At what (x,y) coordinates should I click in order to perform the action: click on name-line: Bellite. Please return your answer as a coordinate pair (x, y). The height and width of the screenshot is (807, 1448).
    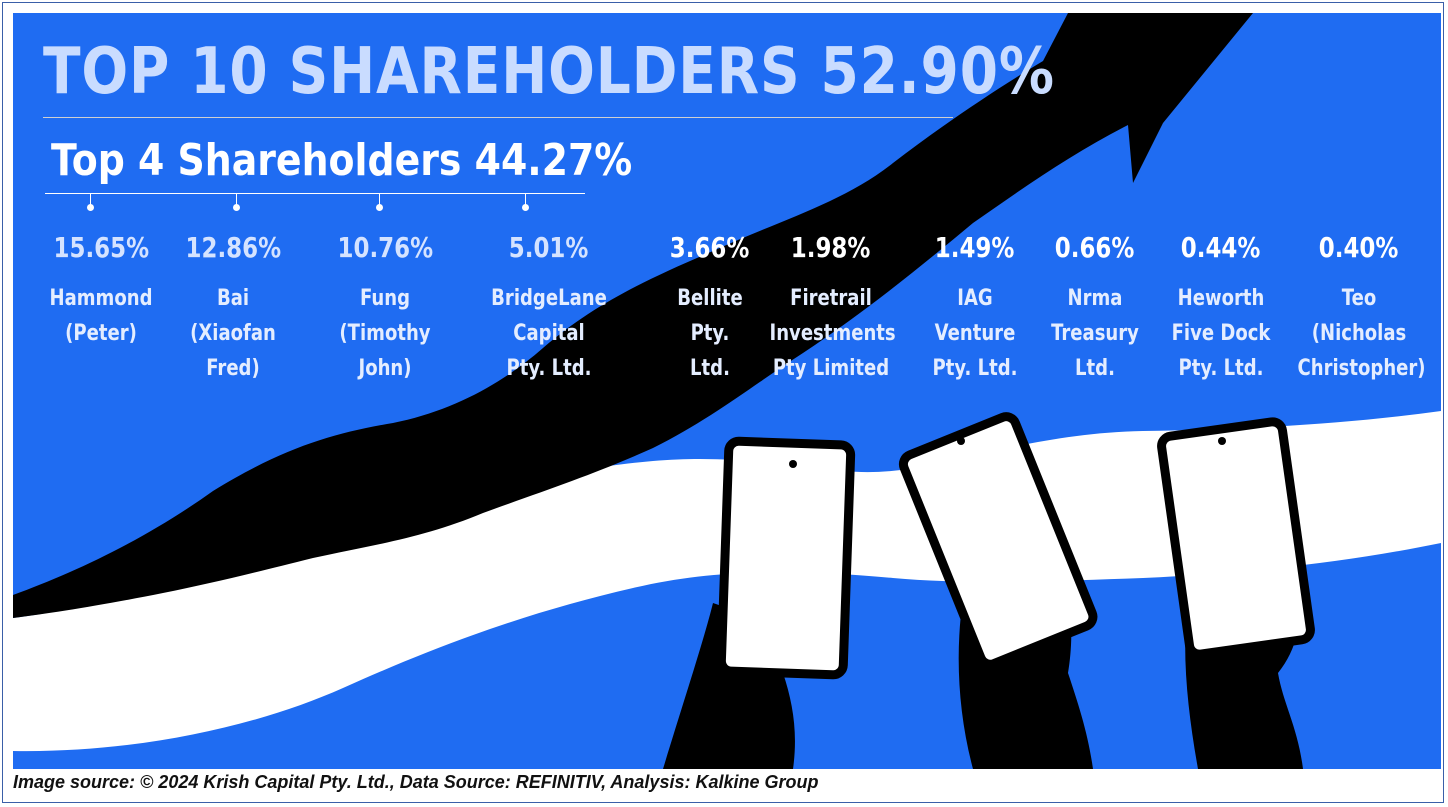
    Looking at the image, I should click on (710, 298).